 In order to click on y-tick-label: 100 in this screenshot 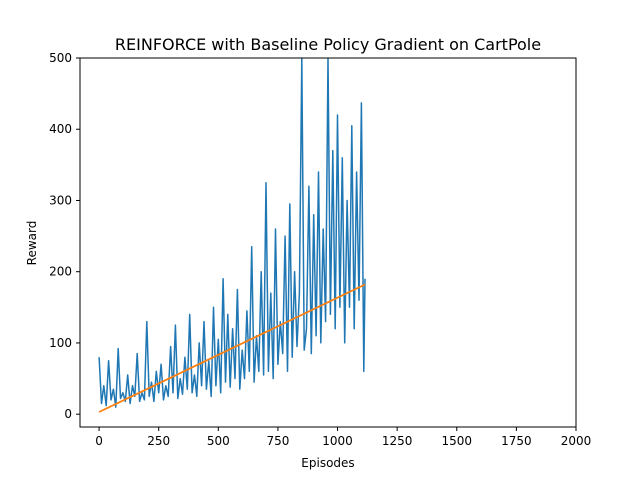, I will do `click(60, 343)`.